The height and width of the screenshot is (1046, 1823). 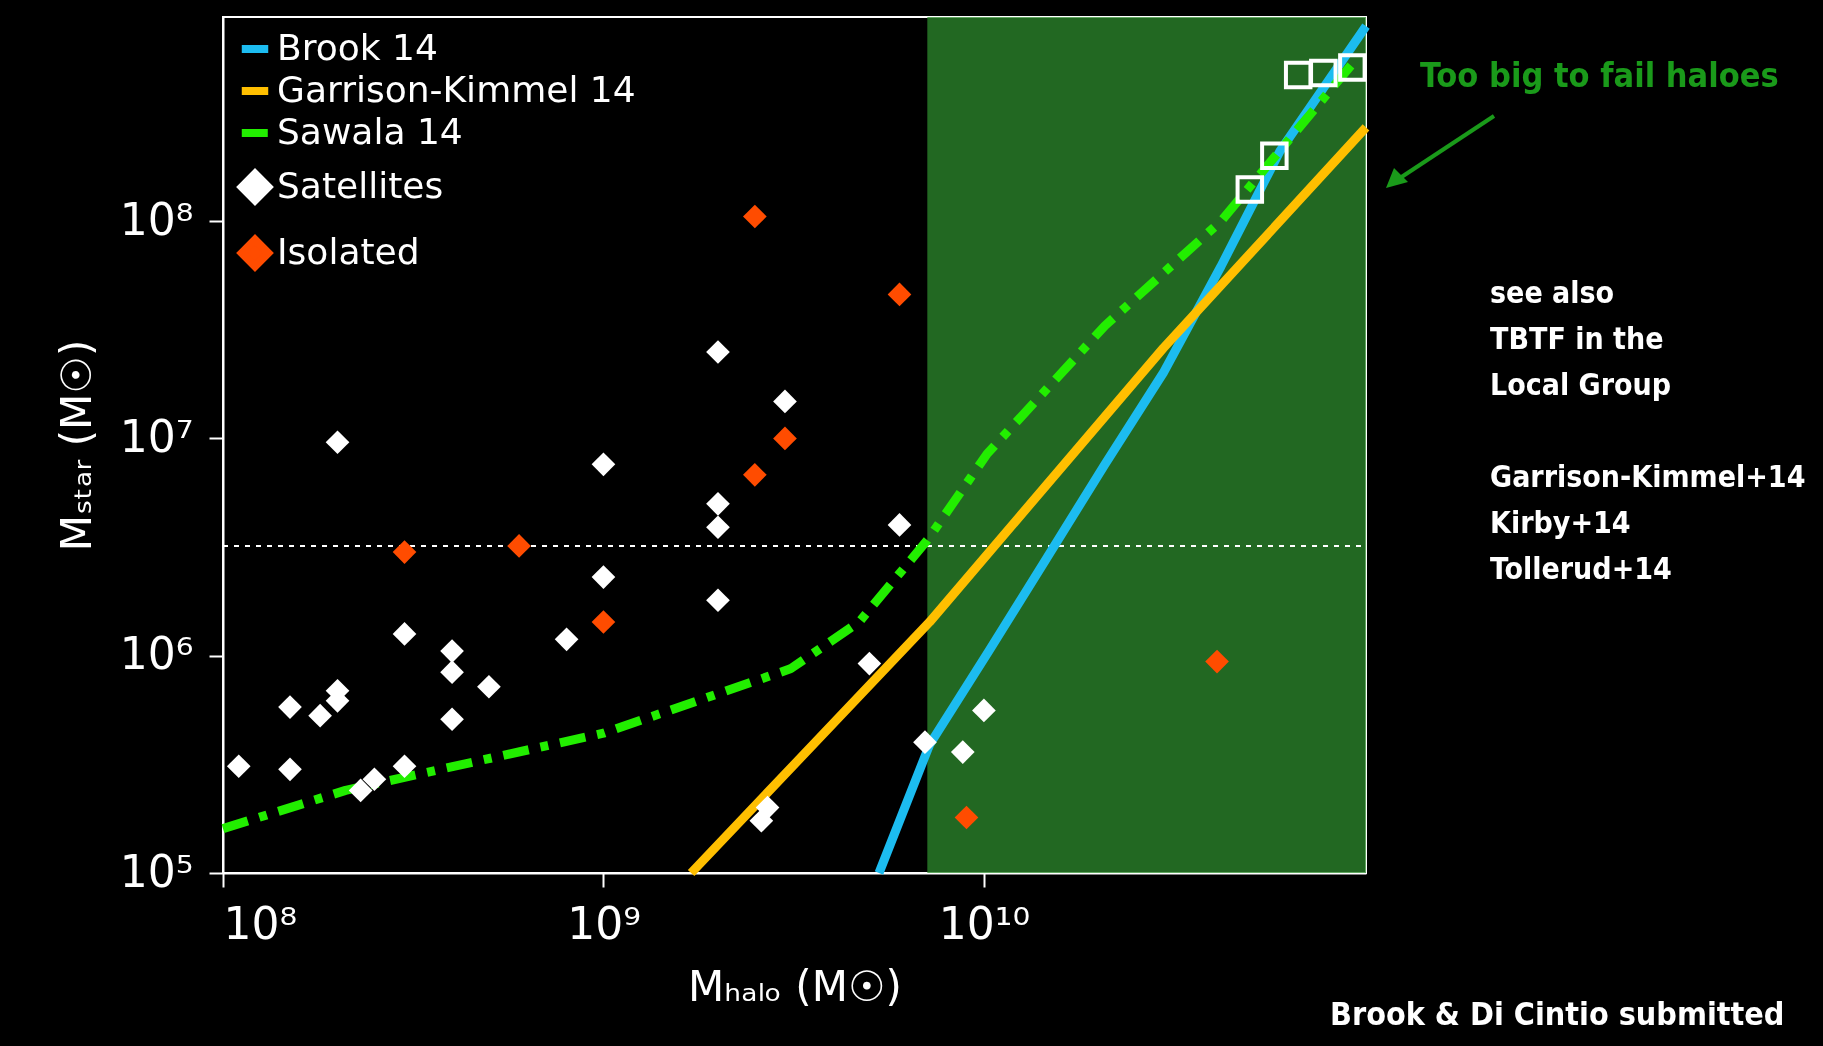 What do you see at coordinates (456, 89) in the screenshot?
I see `legend-label: Garrison-Kimmel 14` at bounding box center [456, 89].